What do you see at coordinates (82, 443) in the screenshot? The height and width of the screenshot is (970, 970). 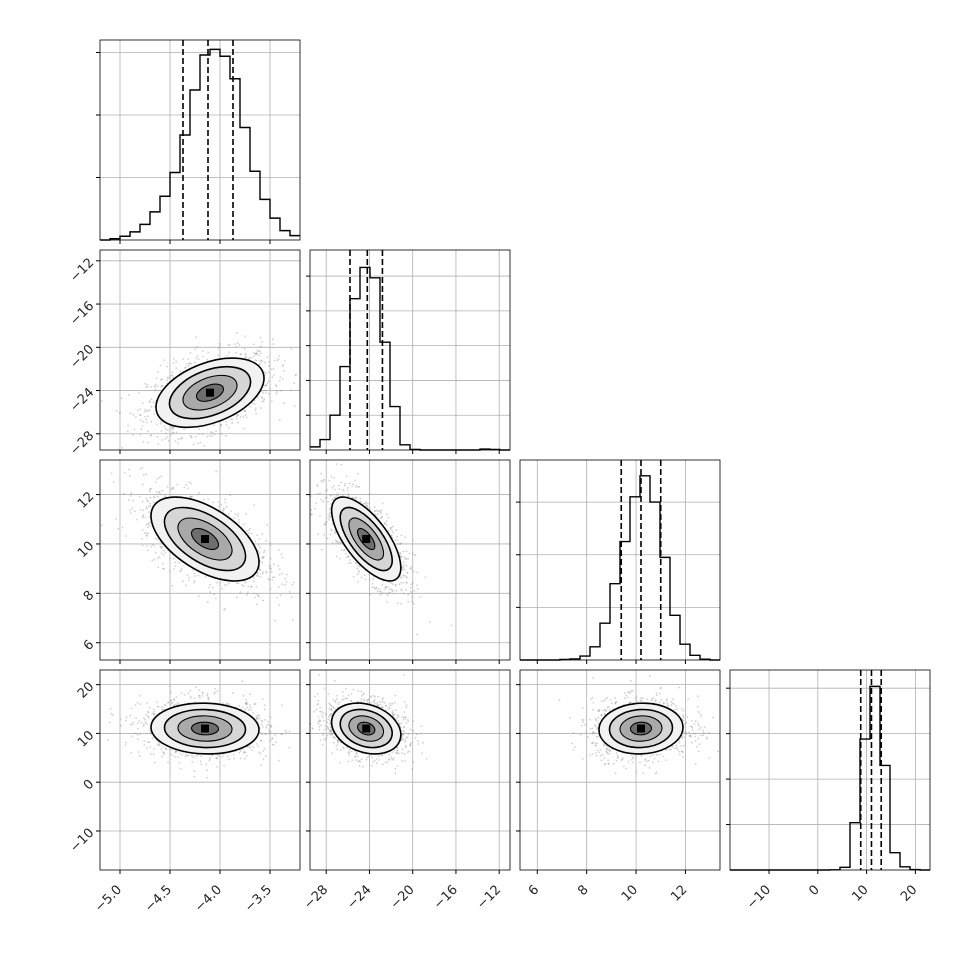 I see `y-tick-label: −28` at bounding box center [82, 443].